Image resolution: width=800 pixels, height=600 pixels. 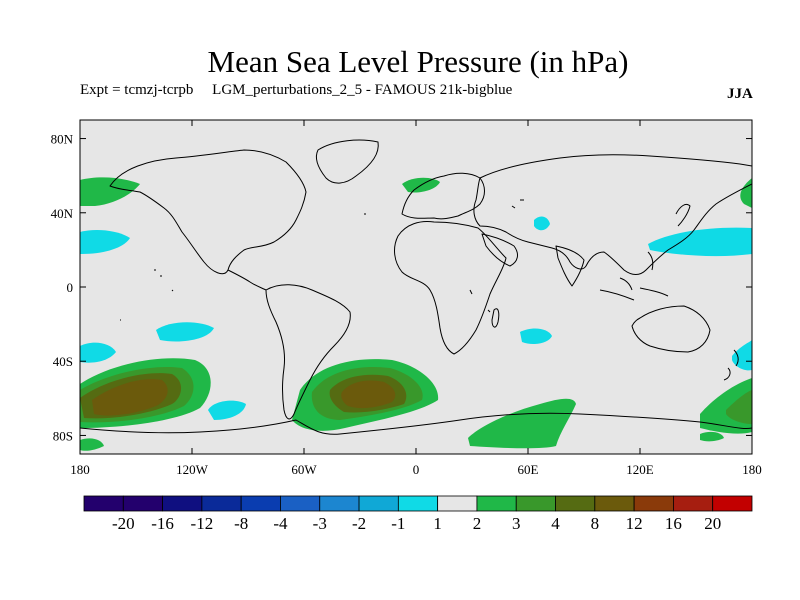 I want to click on x-tick-label: 60E, so click(x=528, y=469).